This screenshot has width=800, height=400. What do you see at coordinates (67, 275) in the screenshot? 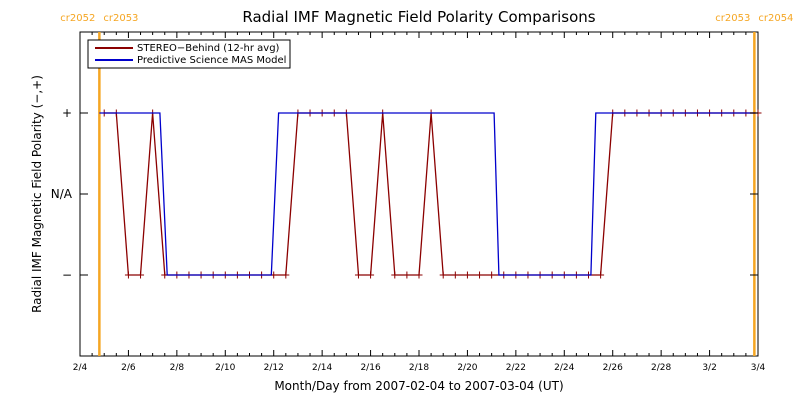
I see `y-tick-label: −` at bounding box center [67, 275].